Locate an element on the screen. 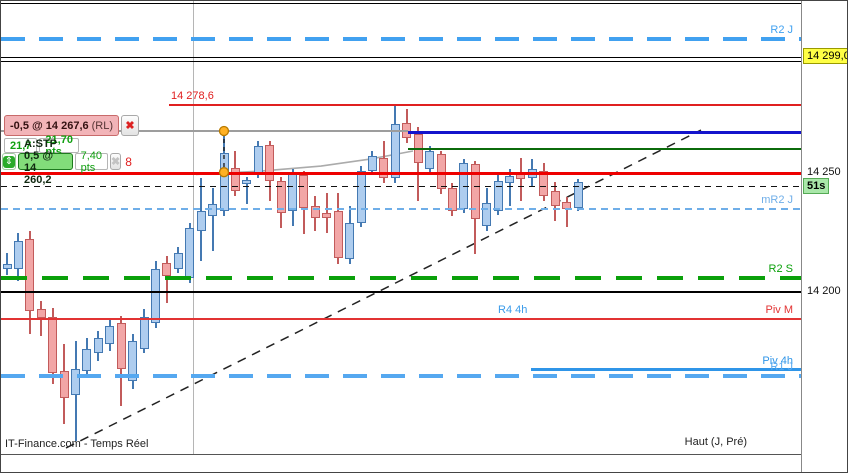 The image size is (848, 473). price-axis: 14 299,0 14 250 51s 14 200 is located at coordinates (824, 236).